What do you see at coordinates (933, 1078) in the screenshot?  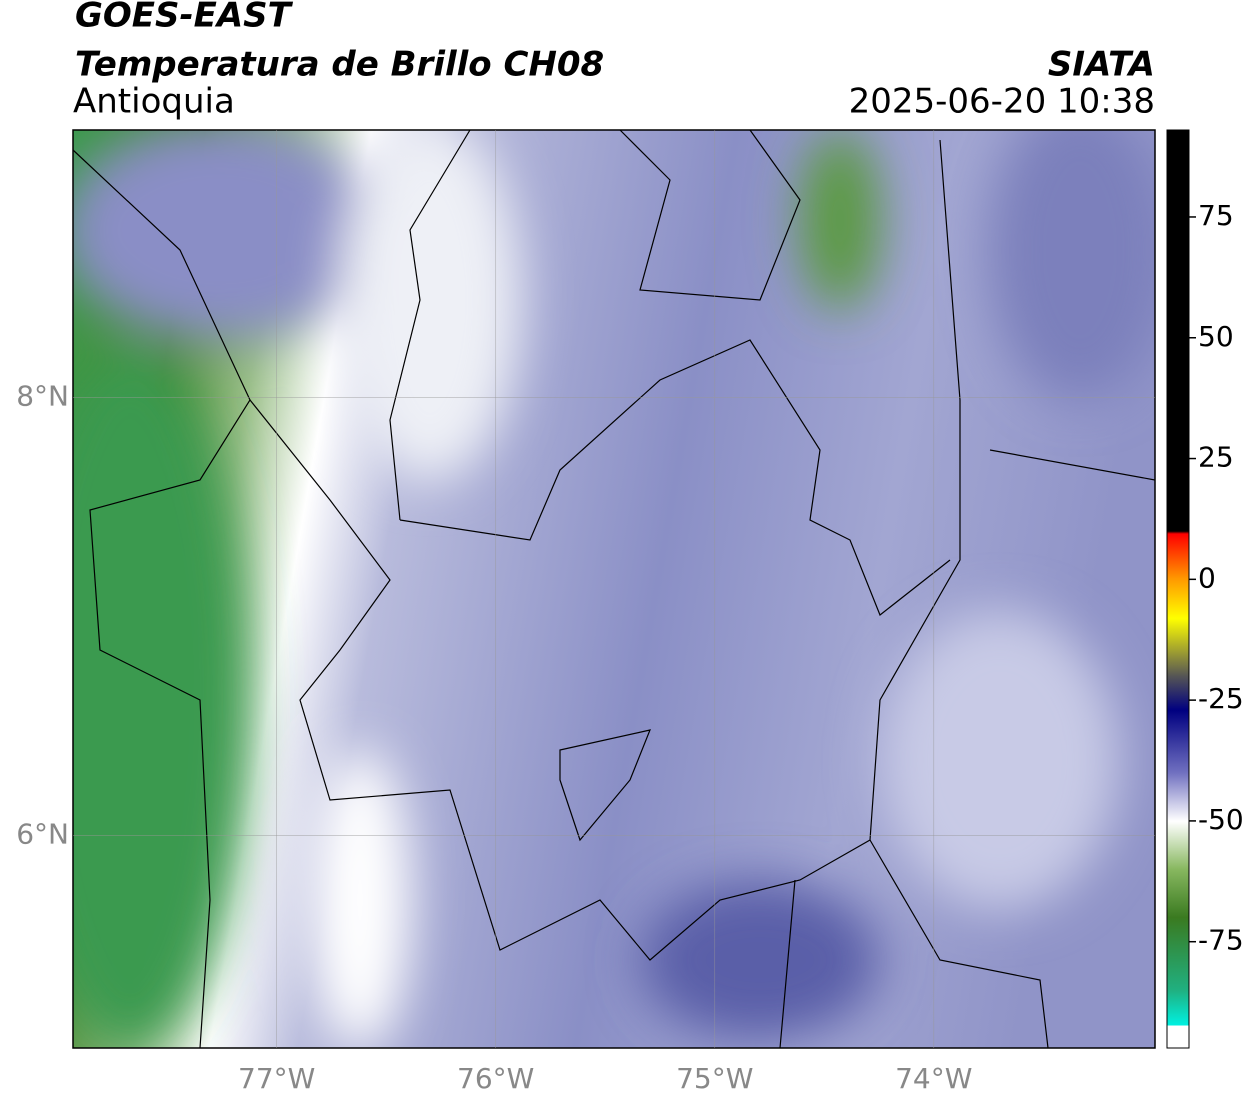 I see `x-tick-label: 74°W` at bounding box center [933, 1078].